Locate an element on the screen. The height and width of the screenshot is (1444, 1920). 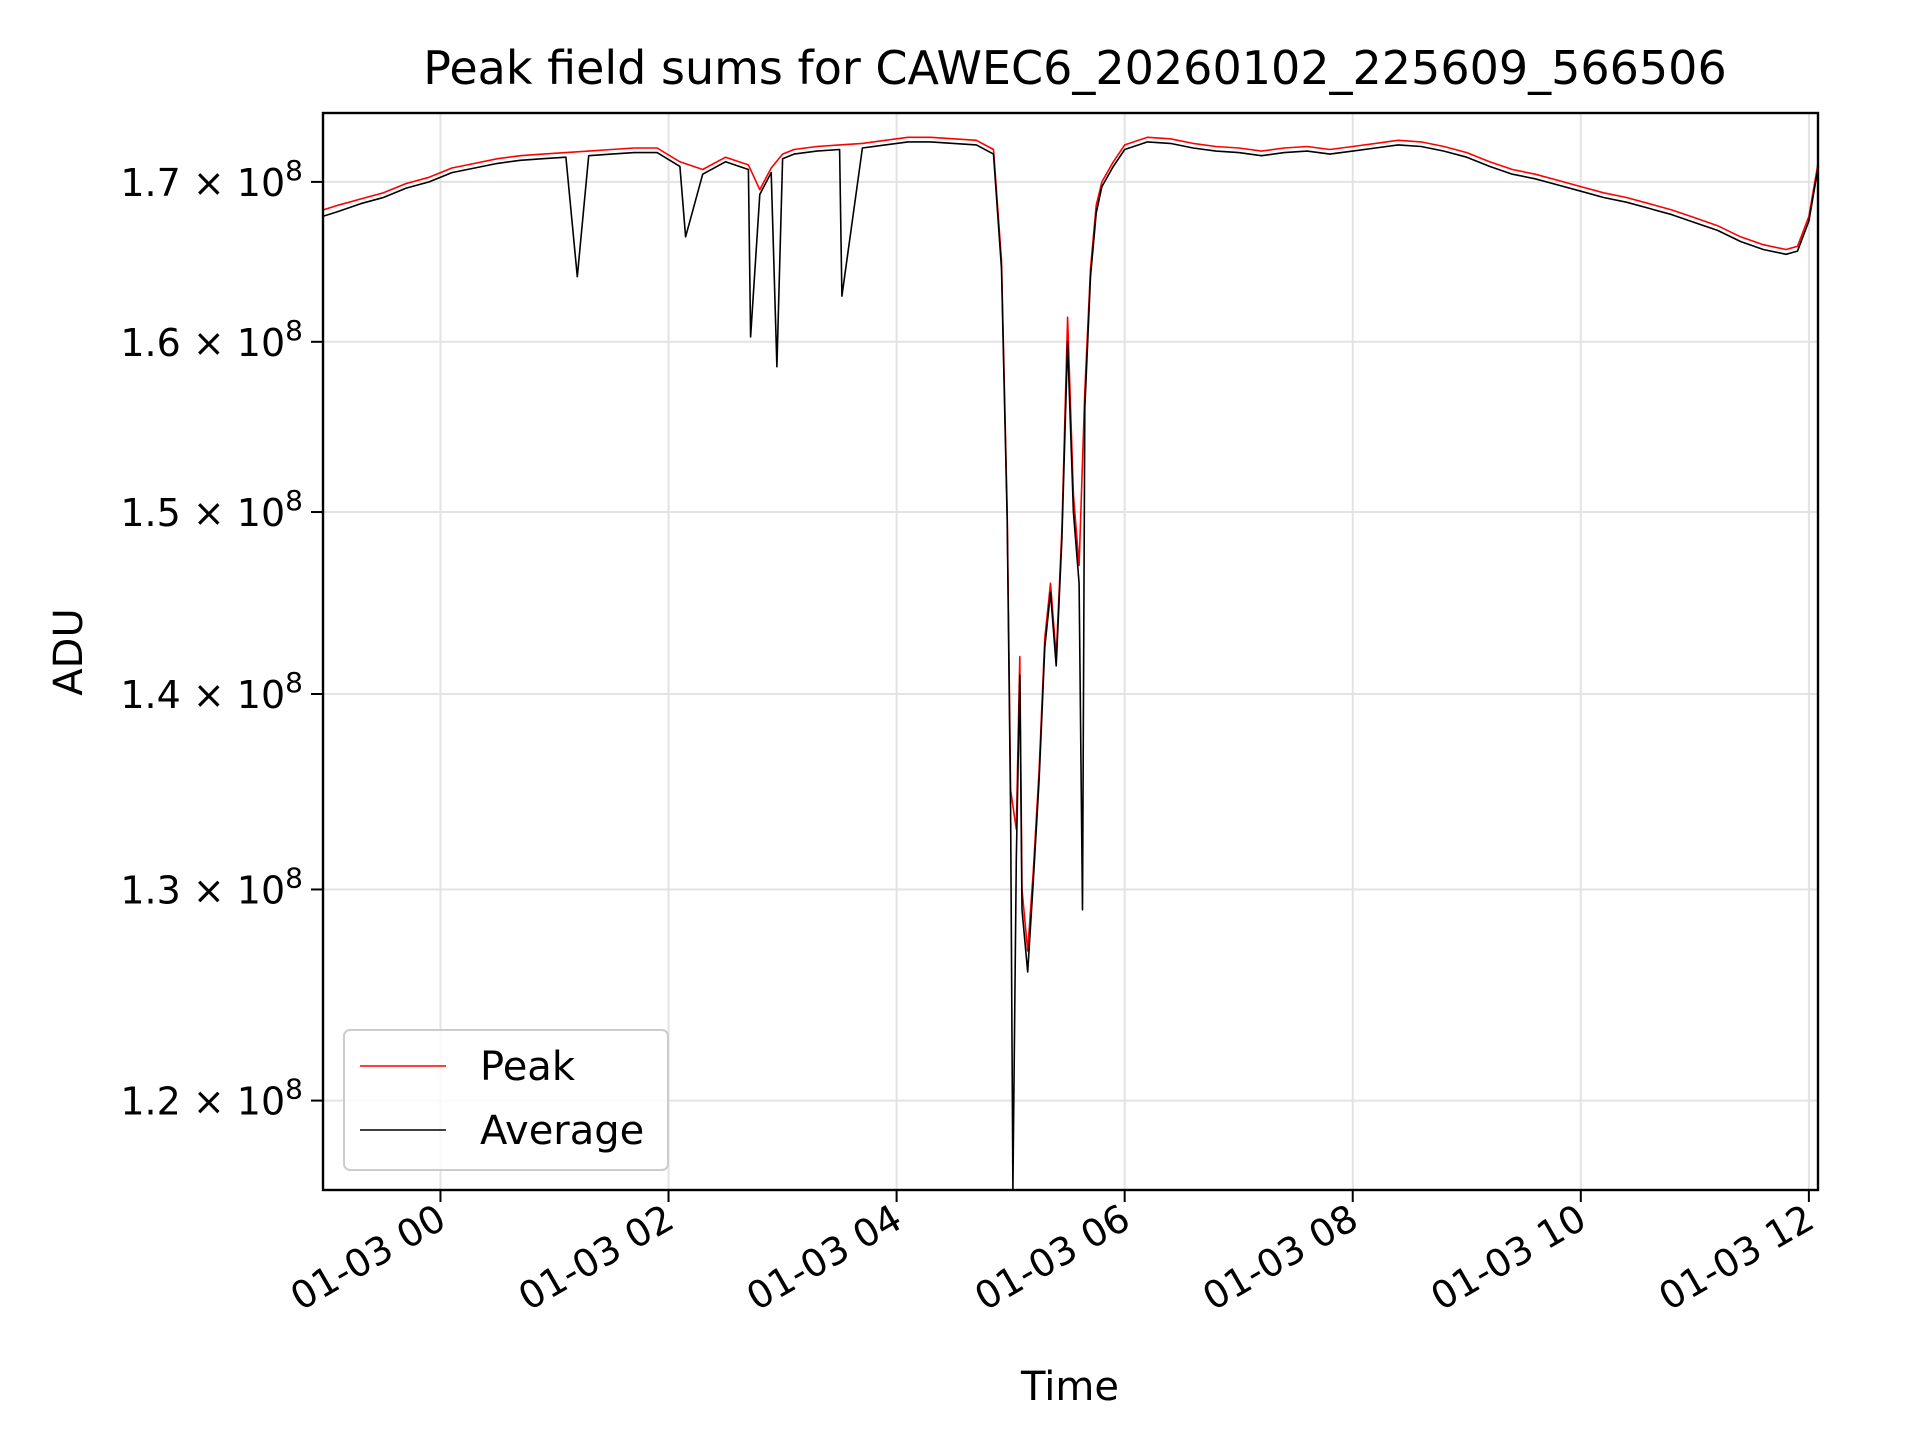
legend-label-peak: Peak is located at coordinates (528, 1067).